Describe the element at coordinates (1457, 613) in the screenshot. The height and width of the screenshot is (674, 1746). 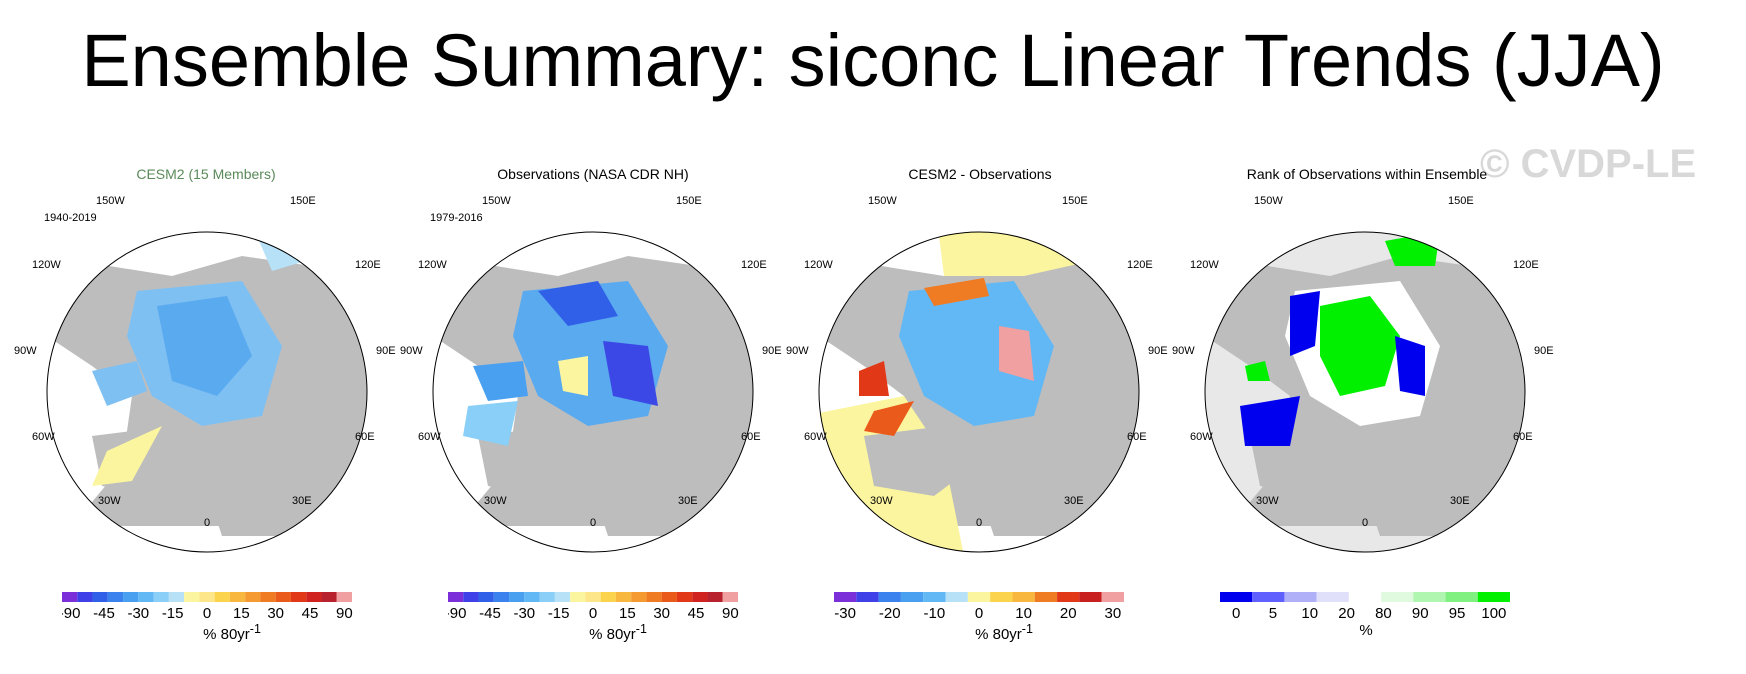
I see `colorbar-tick-label: 95` at that location.